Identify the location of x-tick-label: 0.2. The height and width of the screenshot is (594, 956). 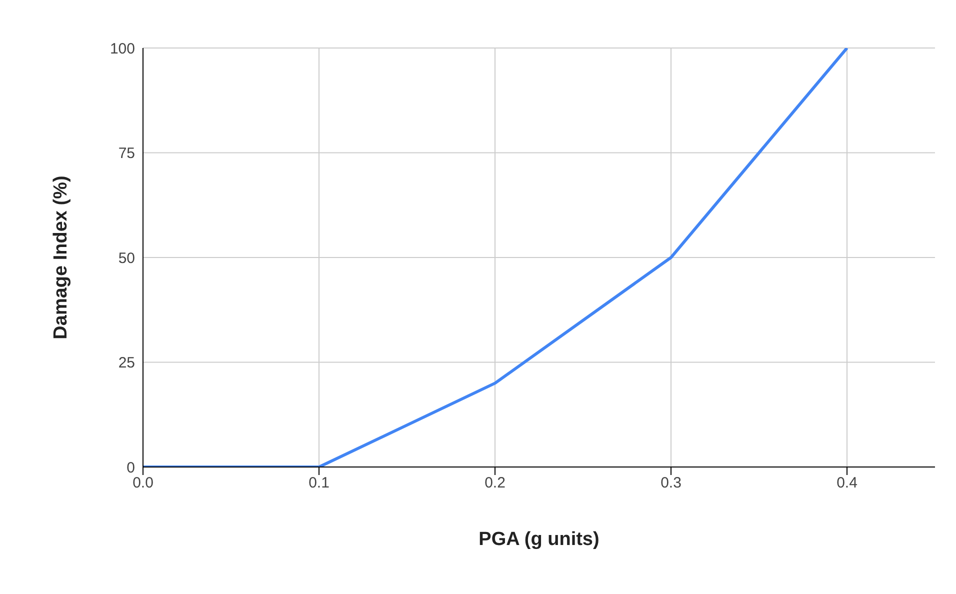
(495, 483).